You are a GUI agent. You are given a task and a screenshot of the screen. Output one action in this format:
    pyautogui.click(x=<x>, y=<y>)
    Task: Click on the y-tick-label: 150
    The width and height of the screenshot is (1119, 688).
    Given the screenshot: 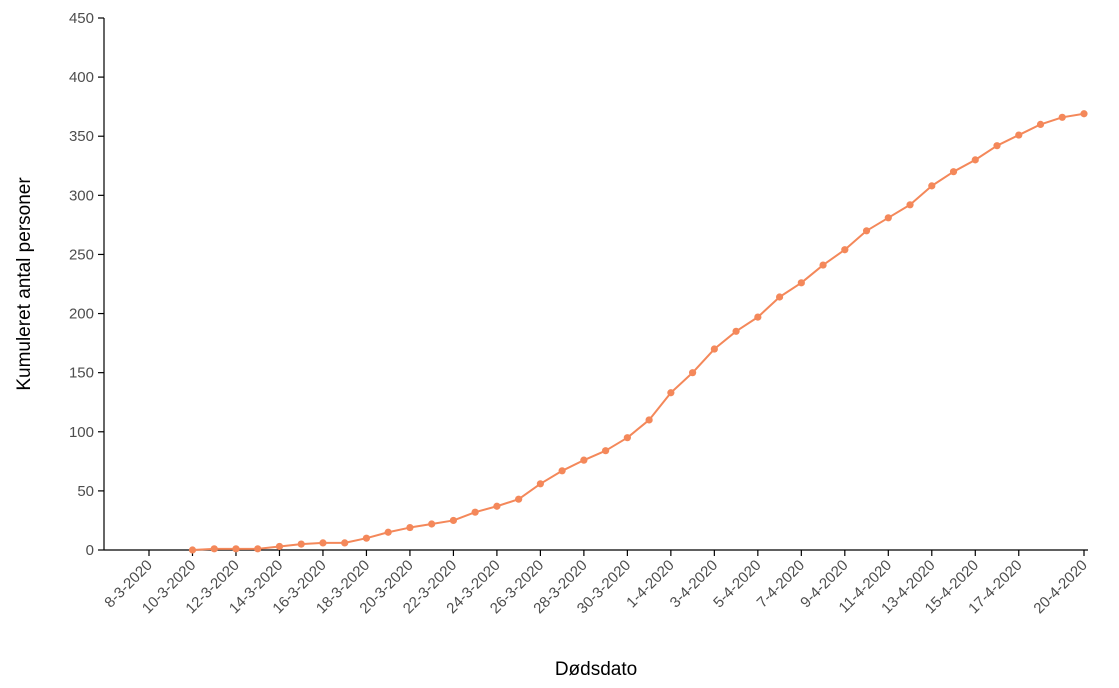 What is the action you would take?
    pyautogui.click(x=81, y=373)
    